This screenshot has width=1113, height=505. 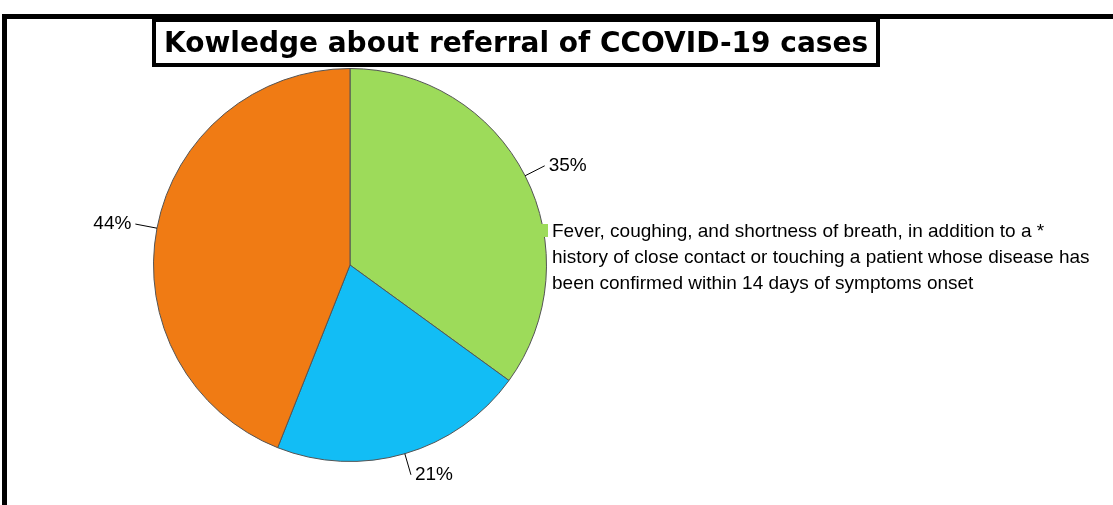 I want to click on data-label: 21%, so click(x=434, y=474).